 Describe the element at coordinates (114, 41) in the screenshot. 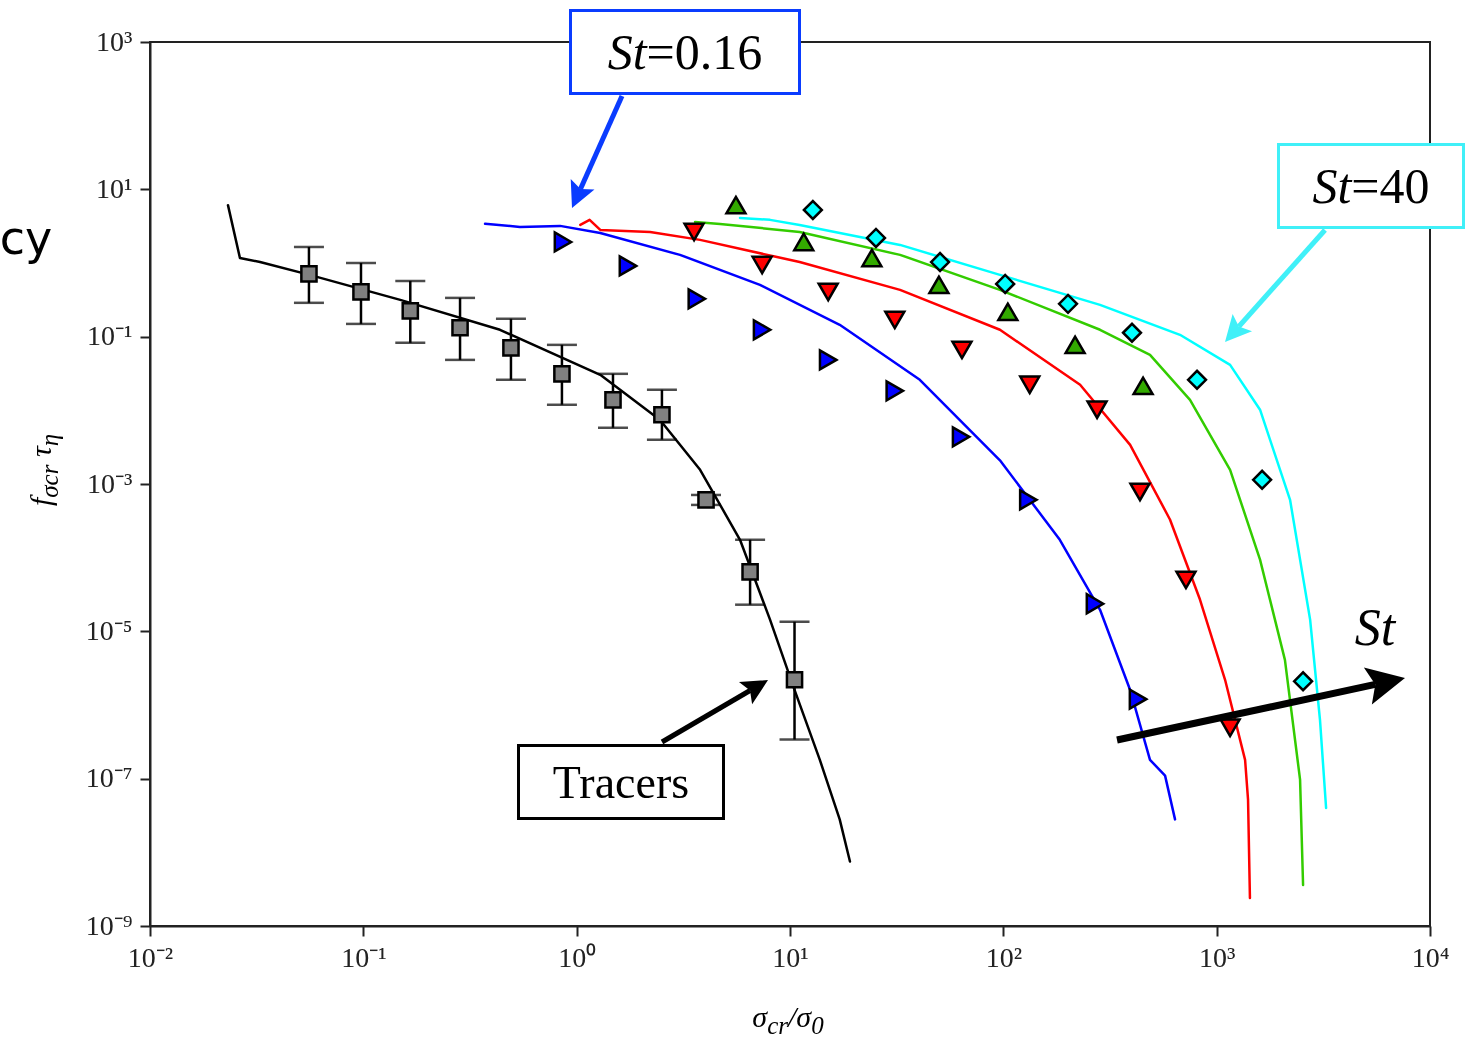

I see `y-tick-label: 10³` at that location.